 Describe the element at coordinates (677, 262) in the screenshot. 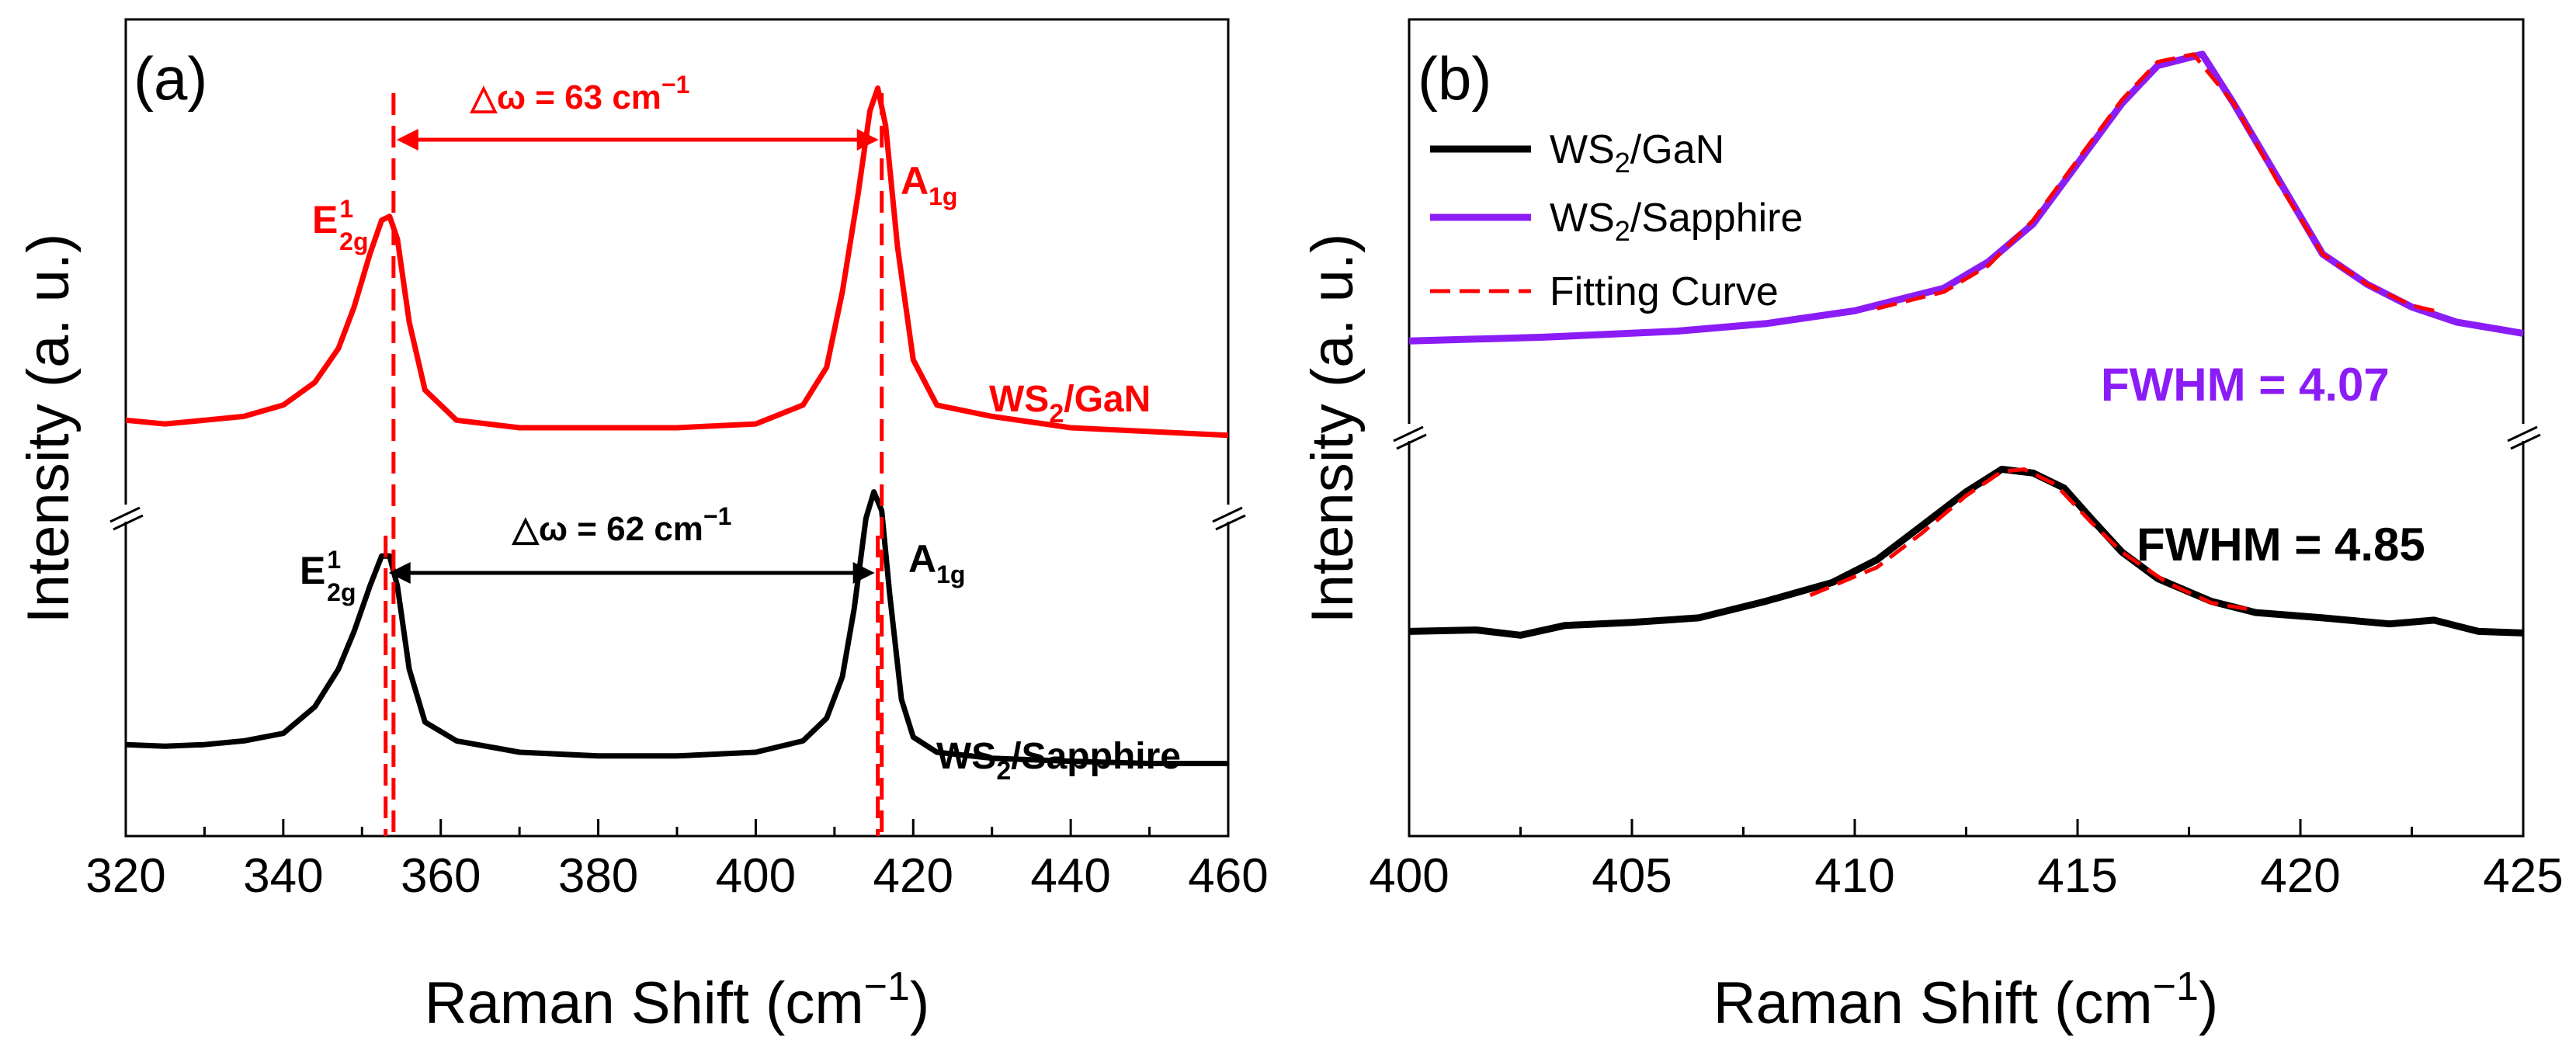

I see `series-line-a-ws2-gan` at that location.